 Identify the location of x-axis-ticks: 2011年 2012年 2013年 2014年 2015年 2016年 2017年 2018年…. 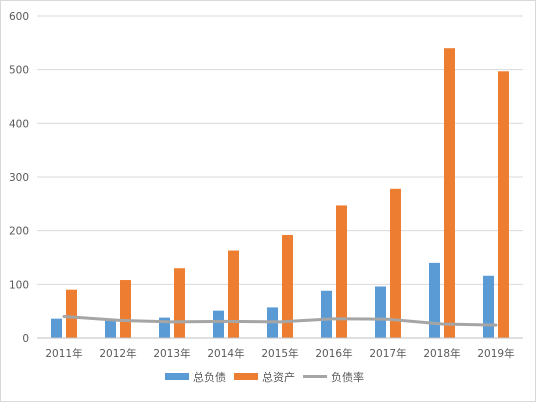
(279, 353).